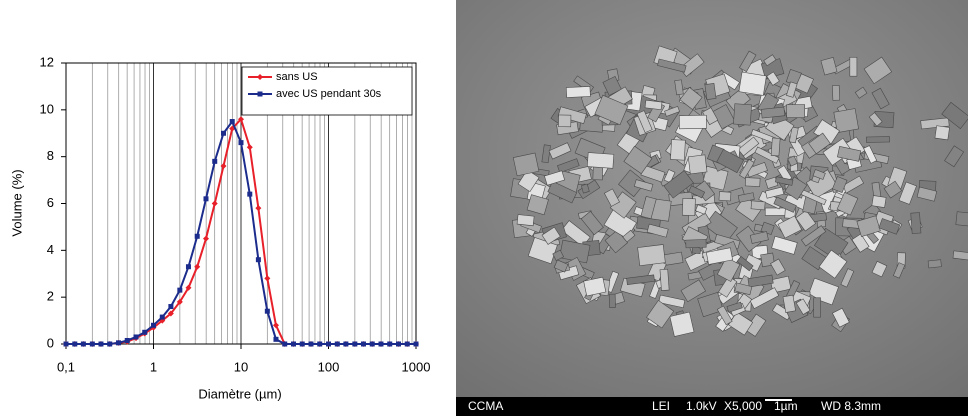 This screenshot has width=968, height=416. I want to click on y-tick-label: 10, so click(47, 108).